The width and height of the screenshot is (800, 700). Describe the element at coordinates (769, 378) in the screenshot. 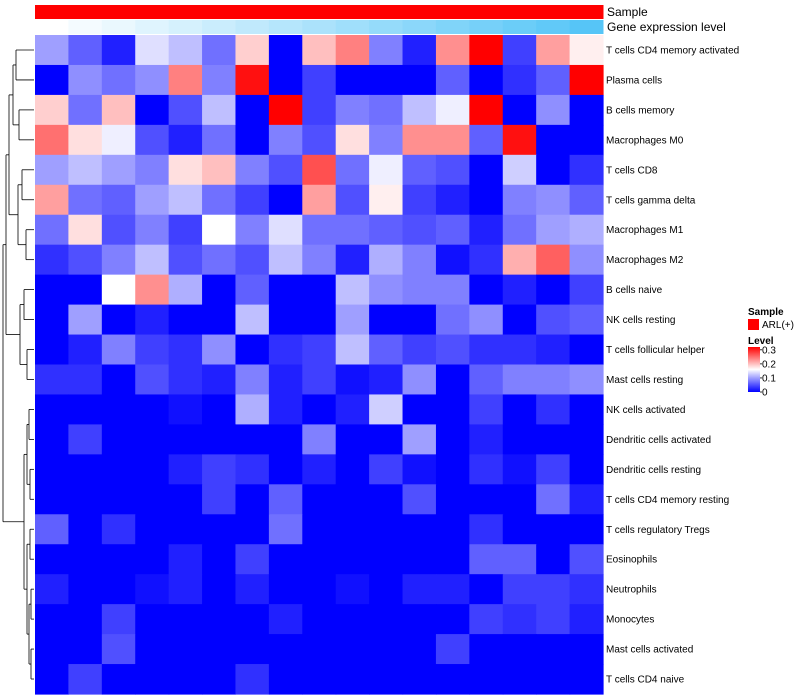

I see `legend-level-tick-label: 0.1` at that location.